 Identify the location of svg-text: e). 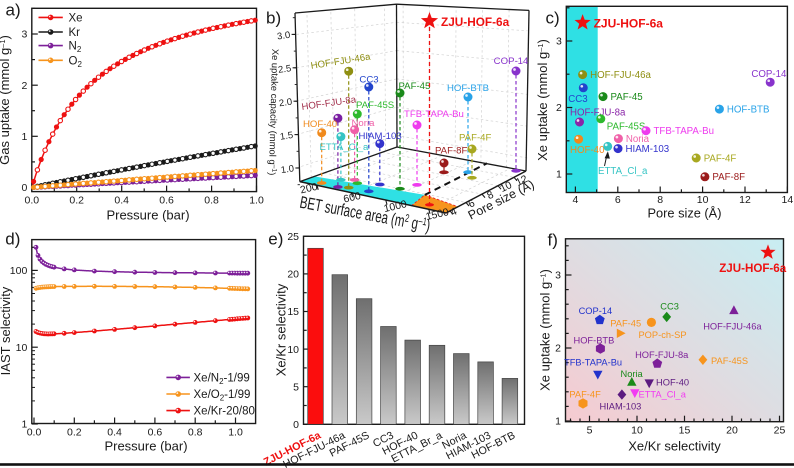
(275, 239).